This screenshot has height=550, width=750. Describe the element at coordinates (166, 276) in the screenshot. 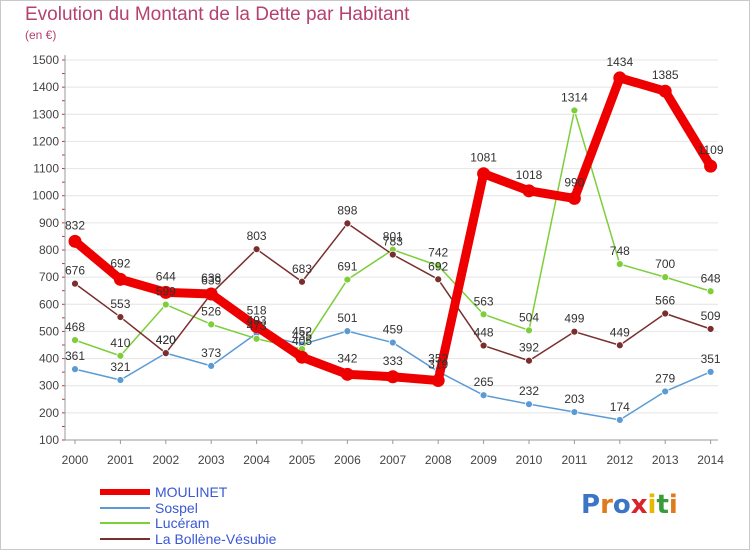

I see `data-label: 644` at that location.